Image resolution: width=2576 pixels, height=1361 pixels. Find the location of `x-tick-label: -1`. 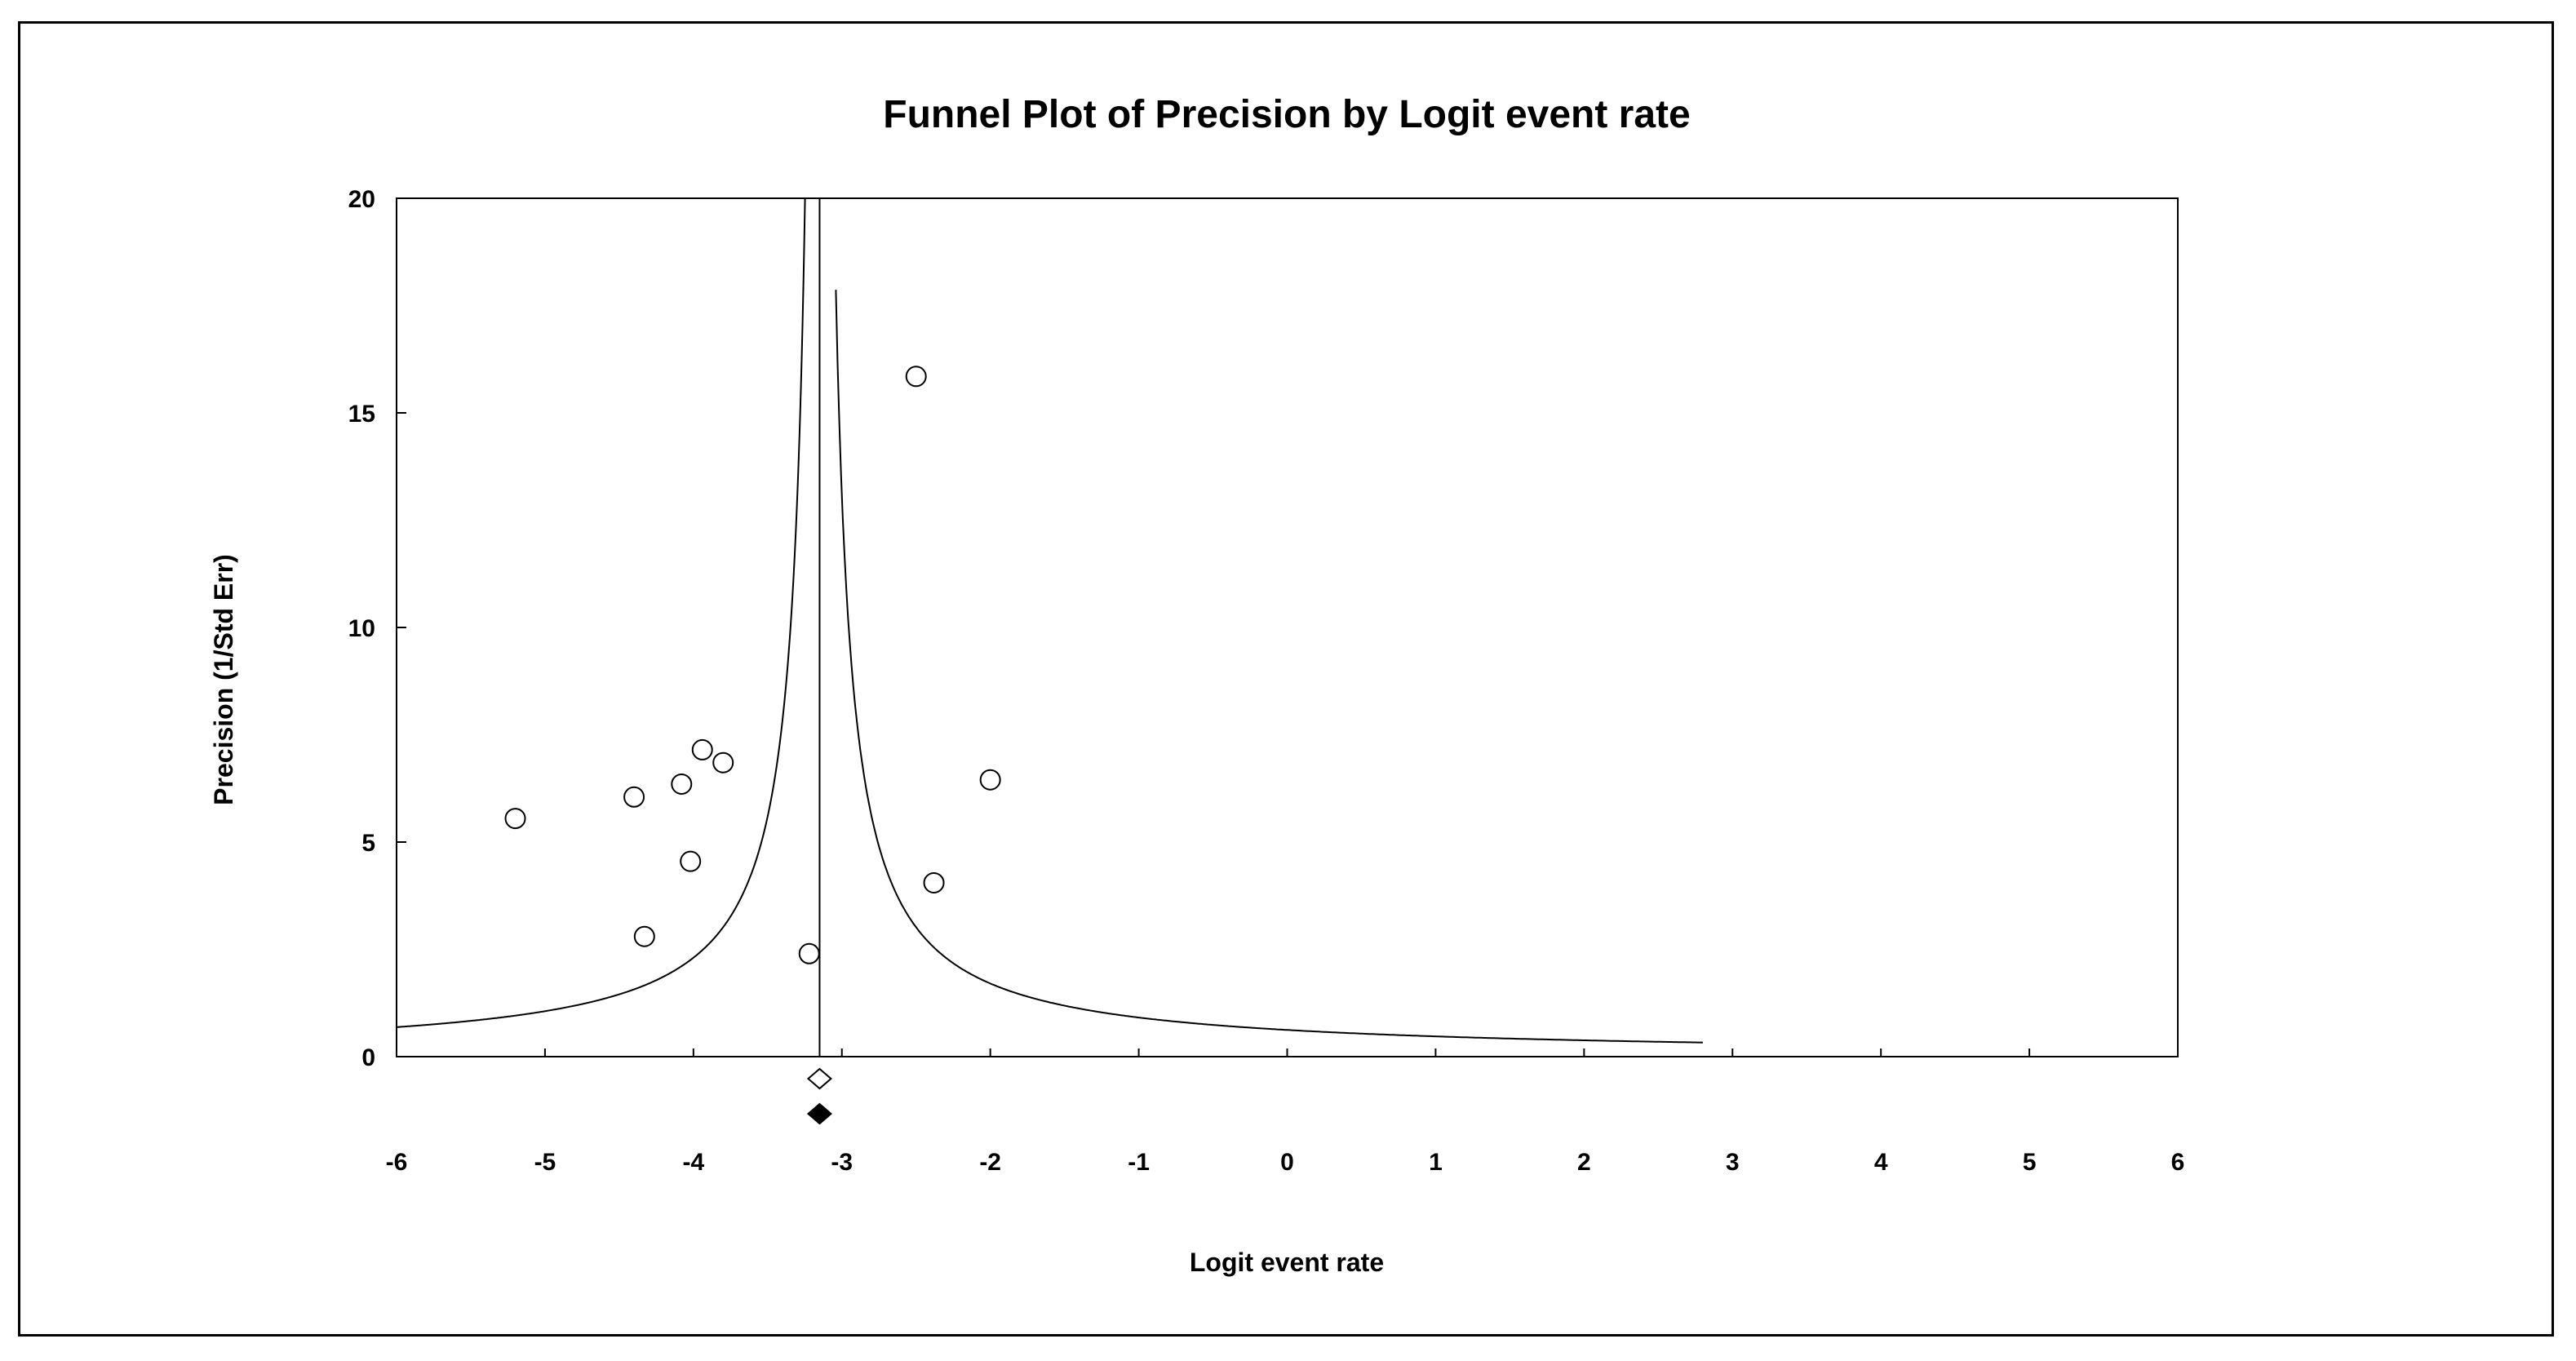

x-tick-label: -1 is located at coordinates (1139, 1162).